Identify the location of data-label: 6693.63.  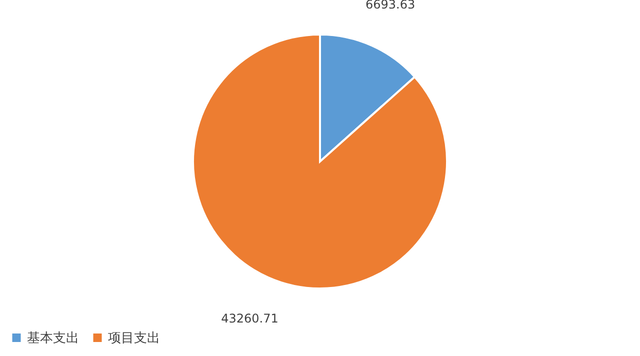
(390, 6).